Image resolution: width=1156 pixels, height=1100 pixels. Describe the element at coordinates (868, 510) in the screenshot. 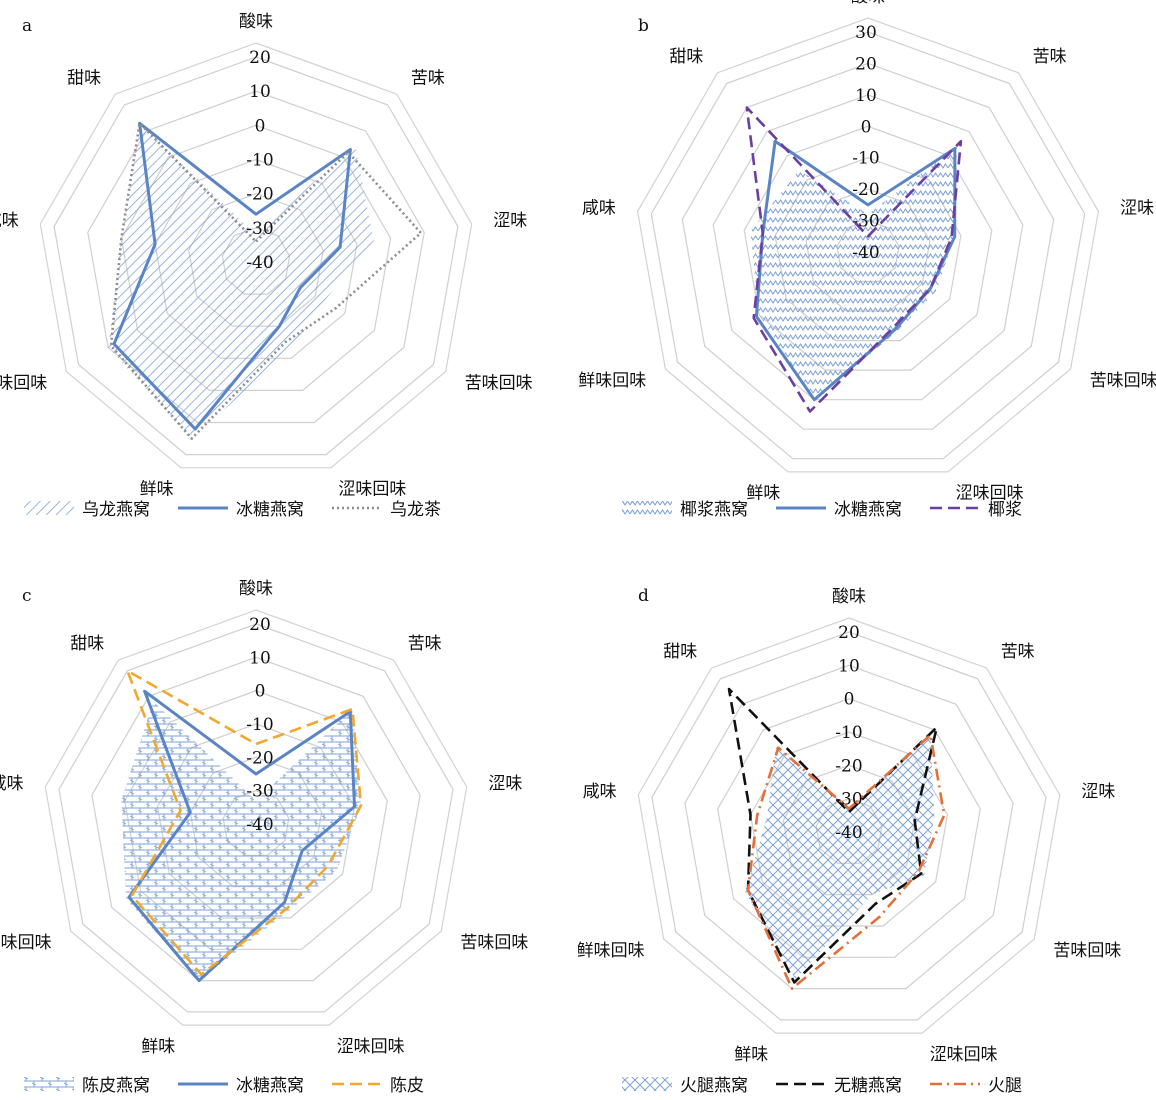

I see `legend-label: 冰糖燕窝` at that location.